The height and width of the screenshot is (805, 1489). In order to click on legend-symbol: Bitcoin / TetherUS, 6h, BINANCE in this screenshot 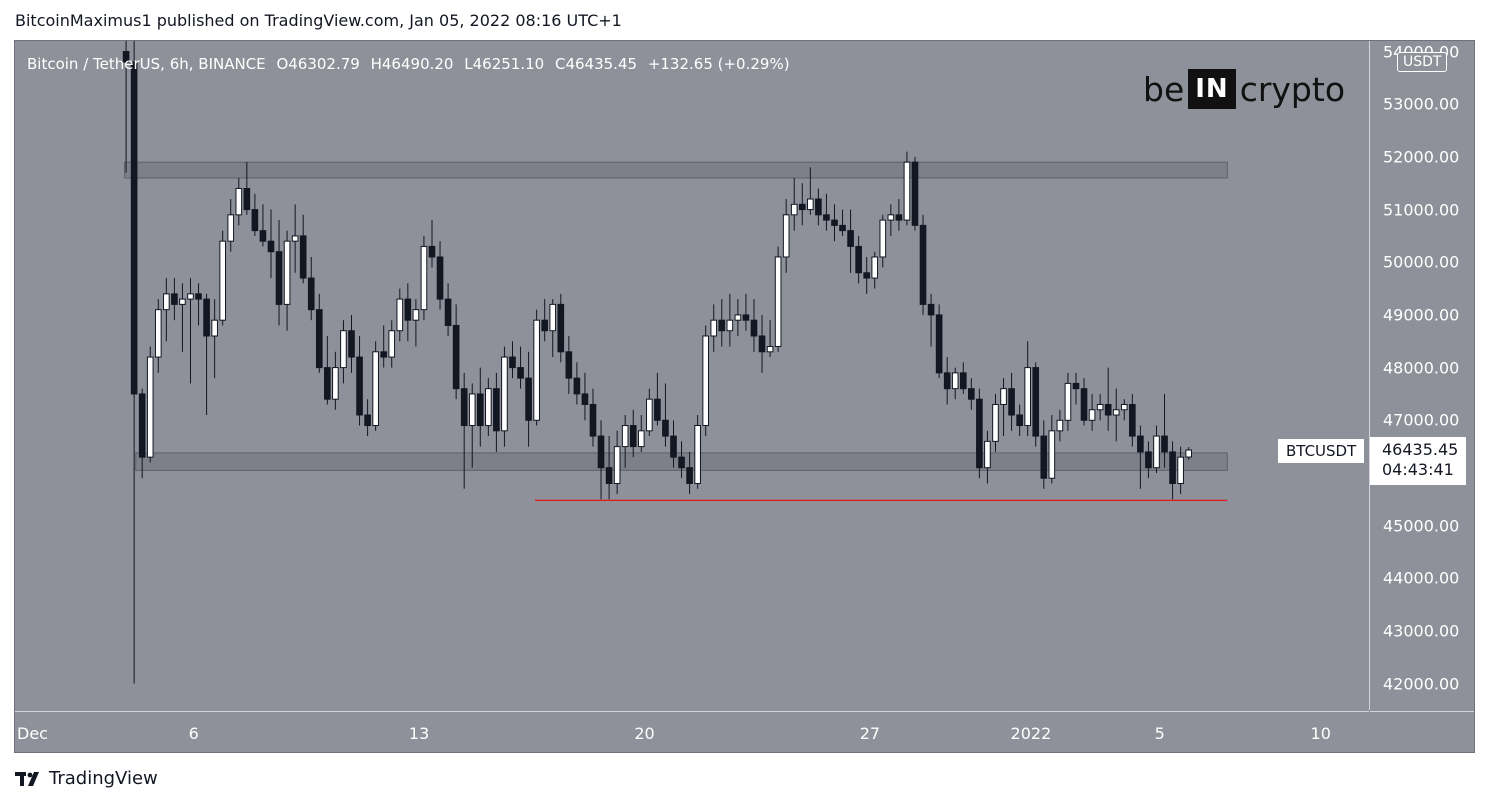, I will do `click(146, 64)`.